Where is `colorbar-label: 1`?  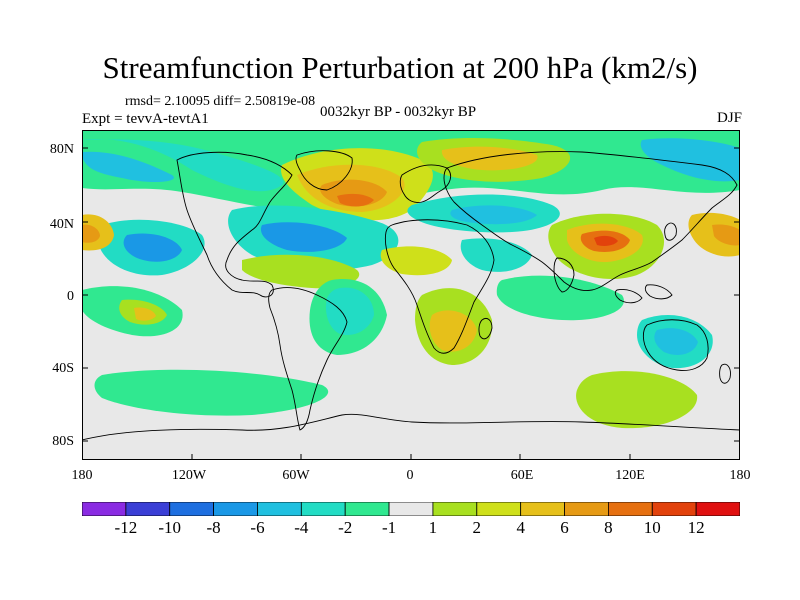
colorbar-label: 1 is located at coordinates (433, 527).